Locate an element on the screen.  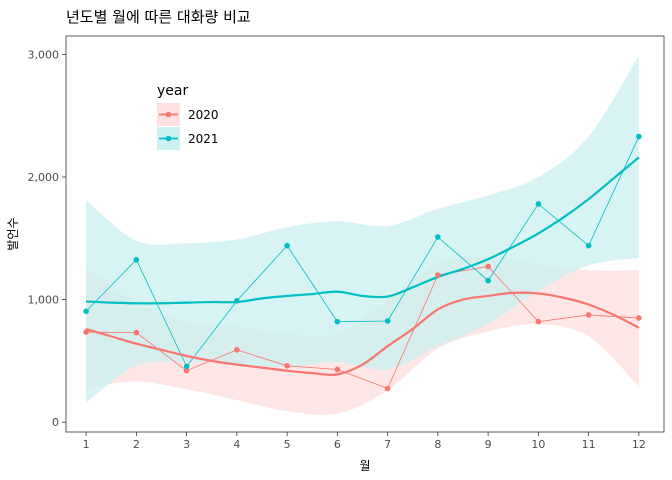
y-axis-label: 발언수 is located at coordinates (13, 233).